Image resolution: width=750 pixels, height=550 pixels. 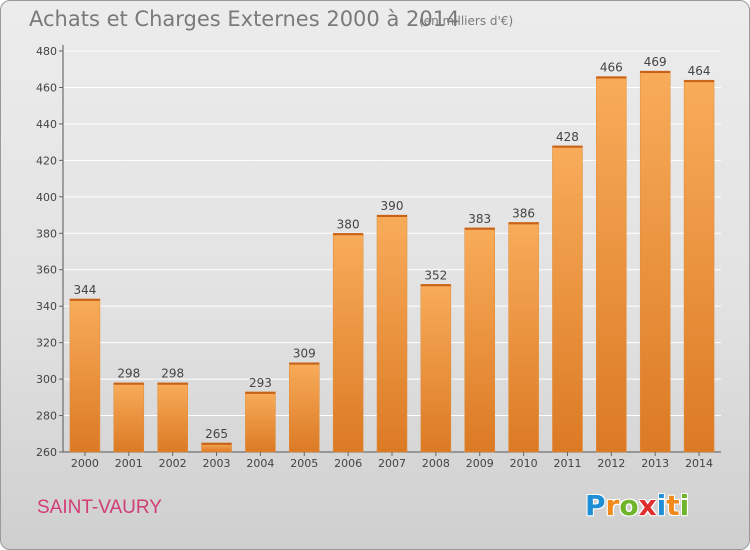 What do you see at coordinates (435, 275) in the screenshot?
I see `data-label: 352` at bounding box center [435, 275].